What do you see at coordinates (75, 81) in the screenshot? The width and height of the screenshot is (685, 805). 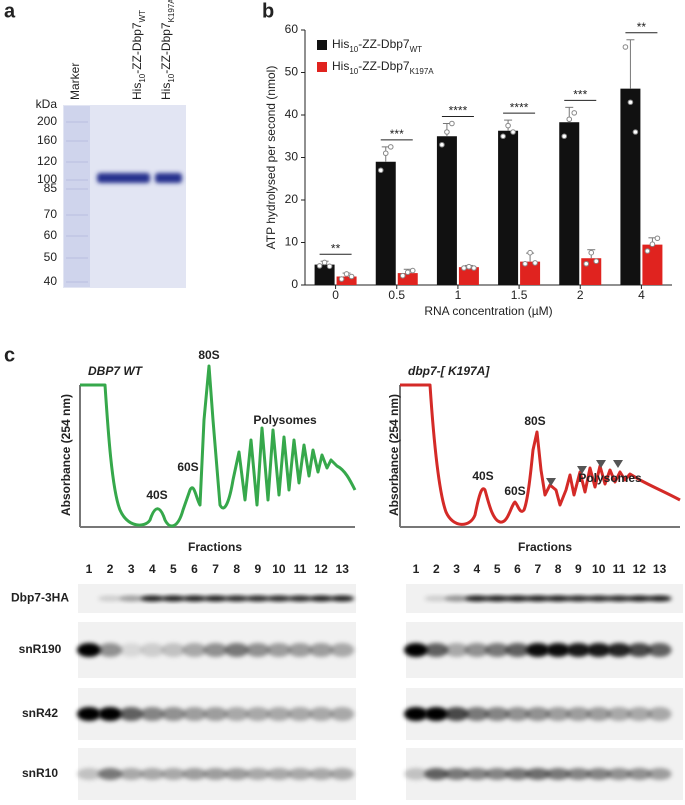 I see `lane-label: Marker` at bounding box center [75, 81].